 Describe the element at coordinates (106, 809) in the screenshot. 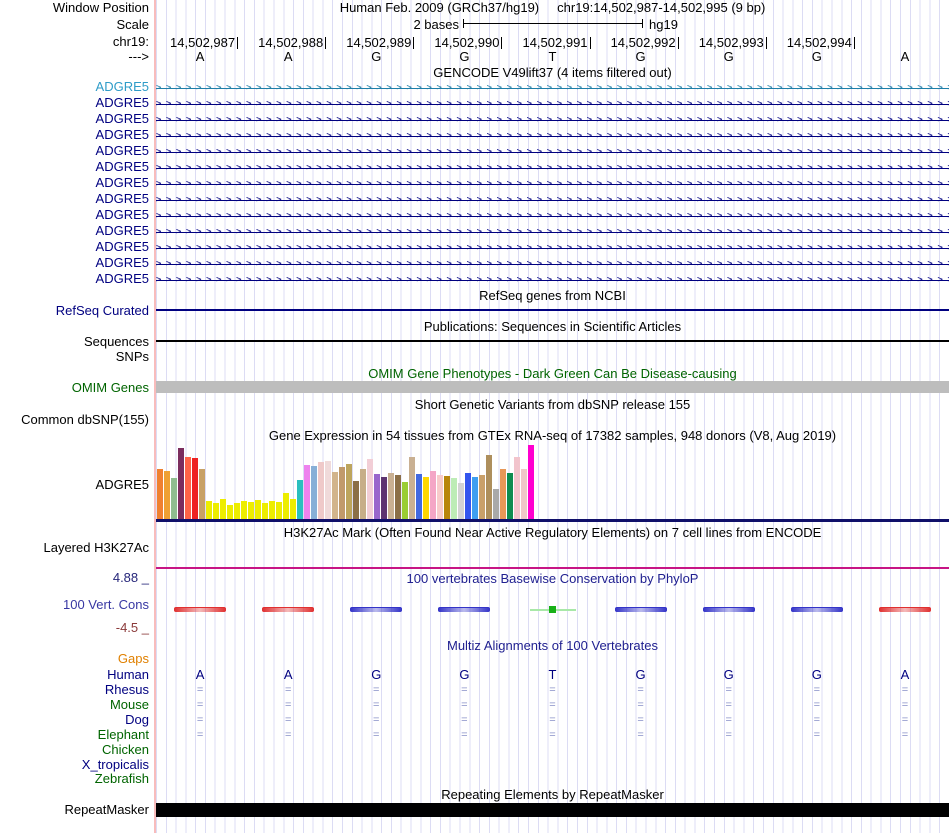

I see `track-label-repeatmasker: RepeatMasker` at that location.